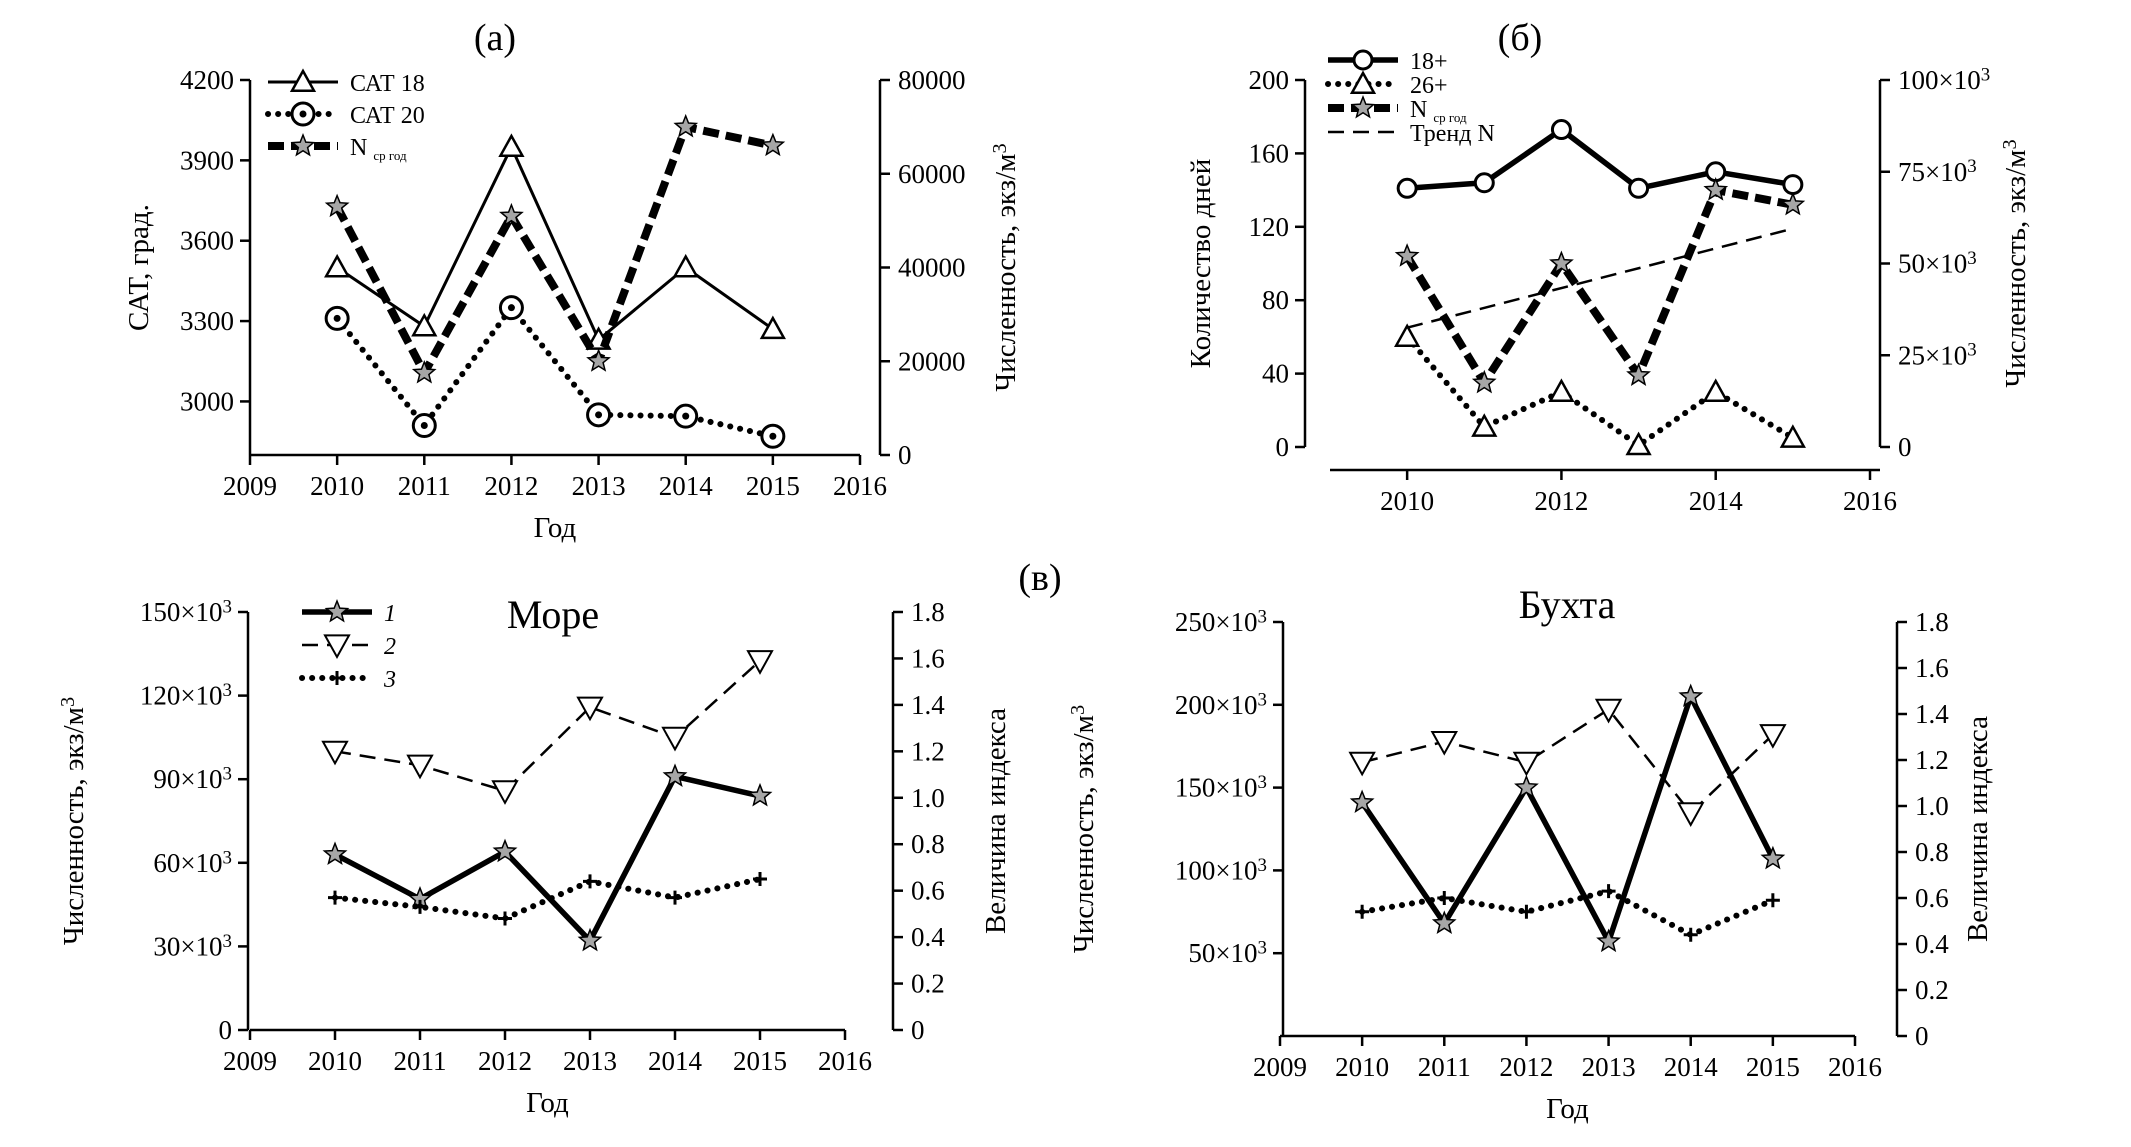  I want to click on c1-y-tick-label: 30×103, so click(192, 946).